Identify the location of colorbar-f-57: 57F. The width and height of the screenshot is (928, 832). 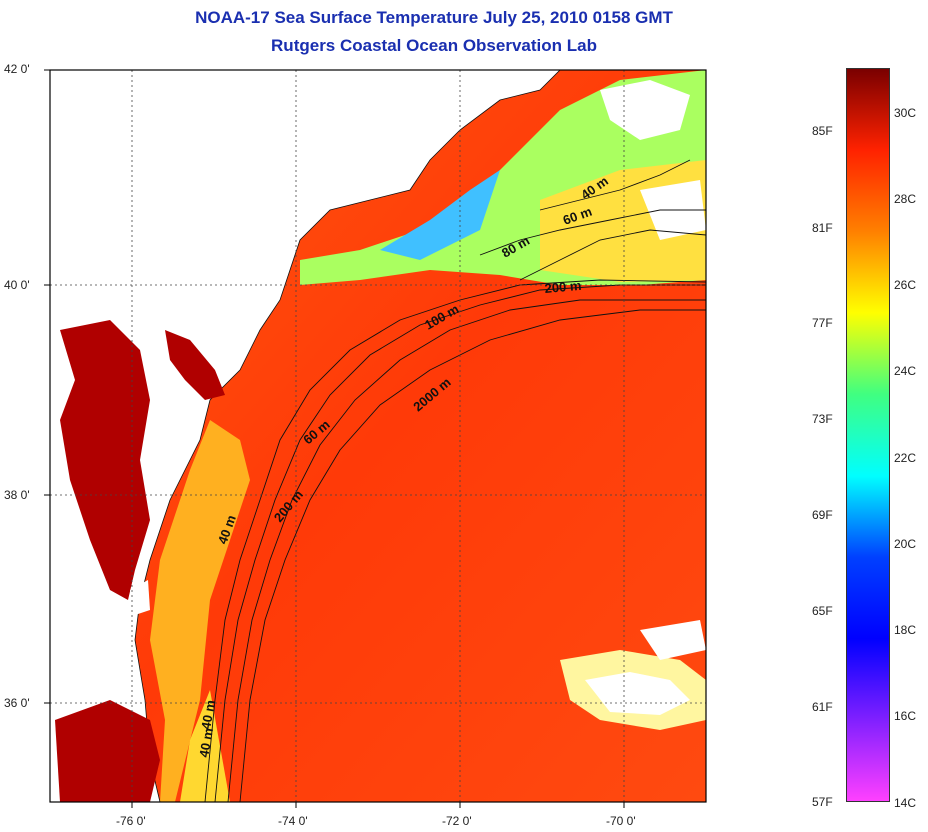
(822, 802).